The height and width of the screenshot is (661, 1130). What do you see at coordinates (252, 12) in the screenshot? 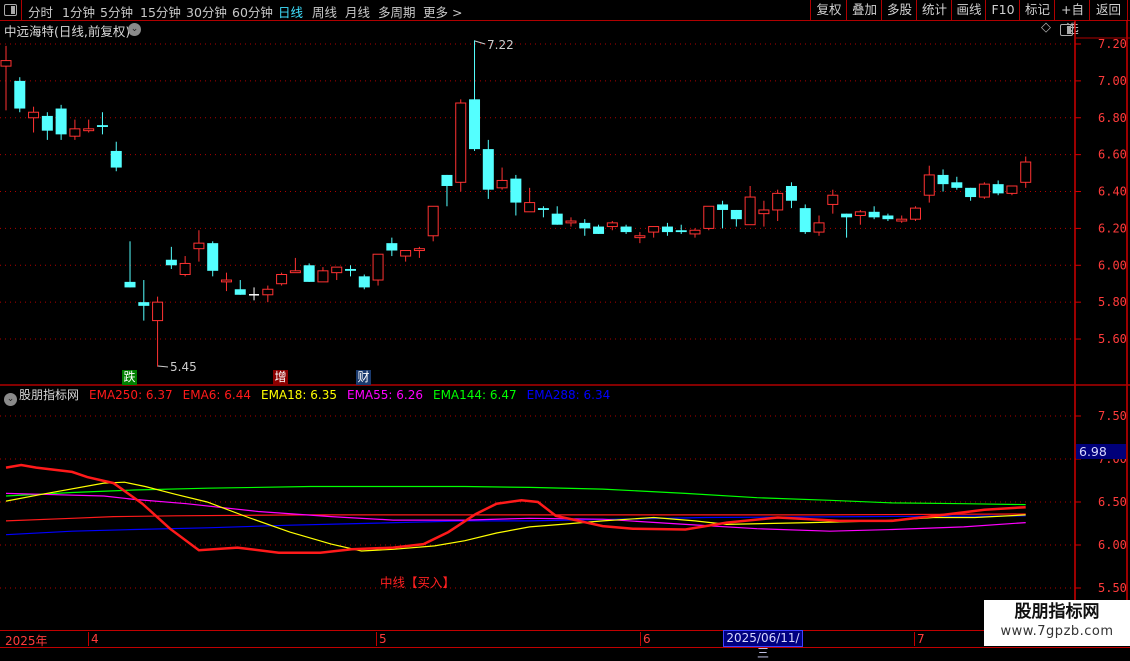
I see `period-tab-60min: 60分钟` at bounding box center [252, 12].